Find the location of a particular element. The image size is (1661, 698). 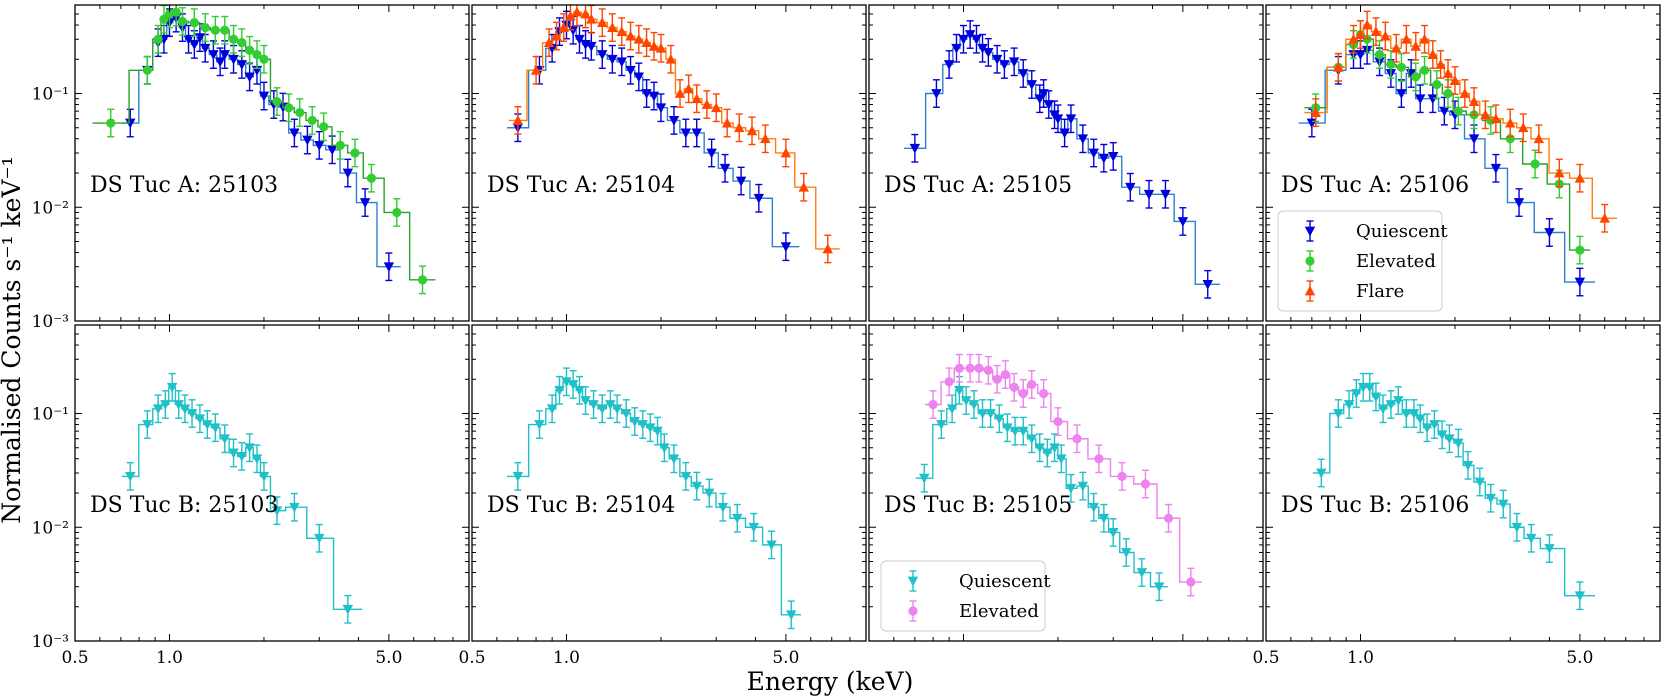

legend-entry: Quiescent is located at coordinates (1376, 231).